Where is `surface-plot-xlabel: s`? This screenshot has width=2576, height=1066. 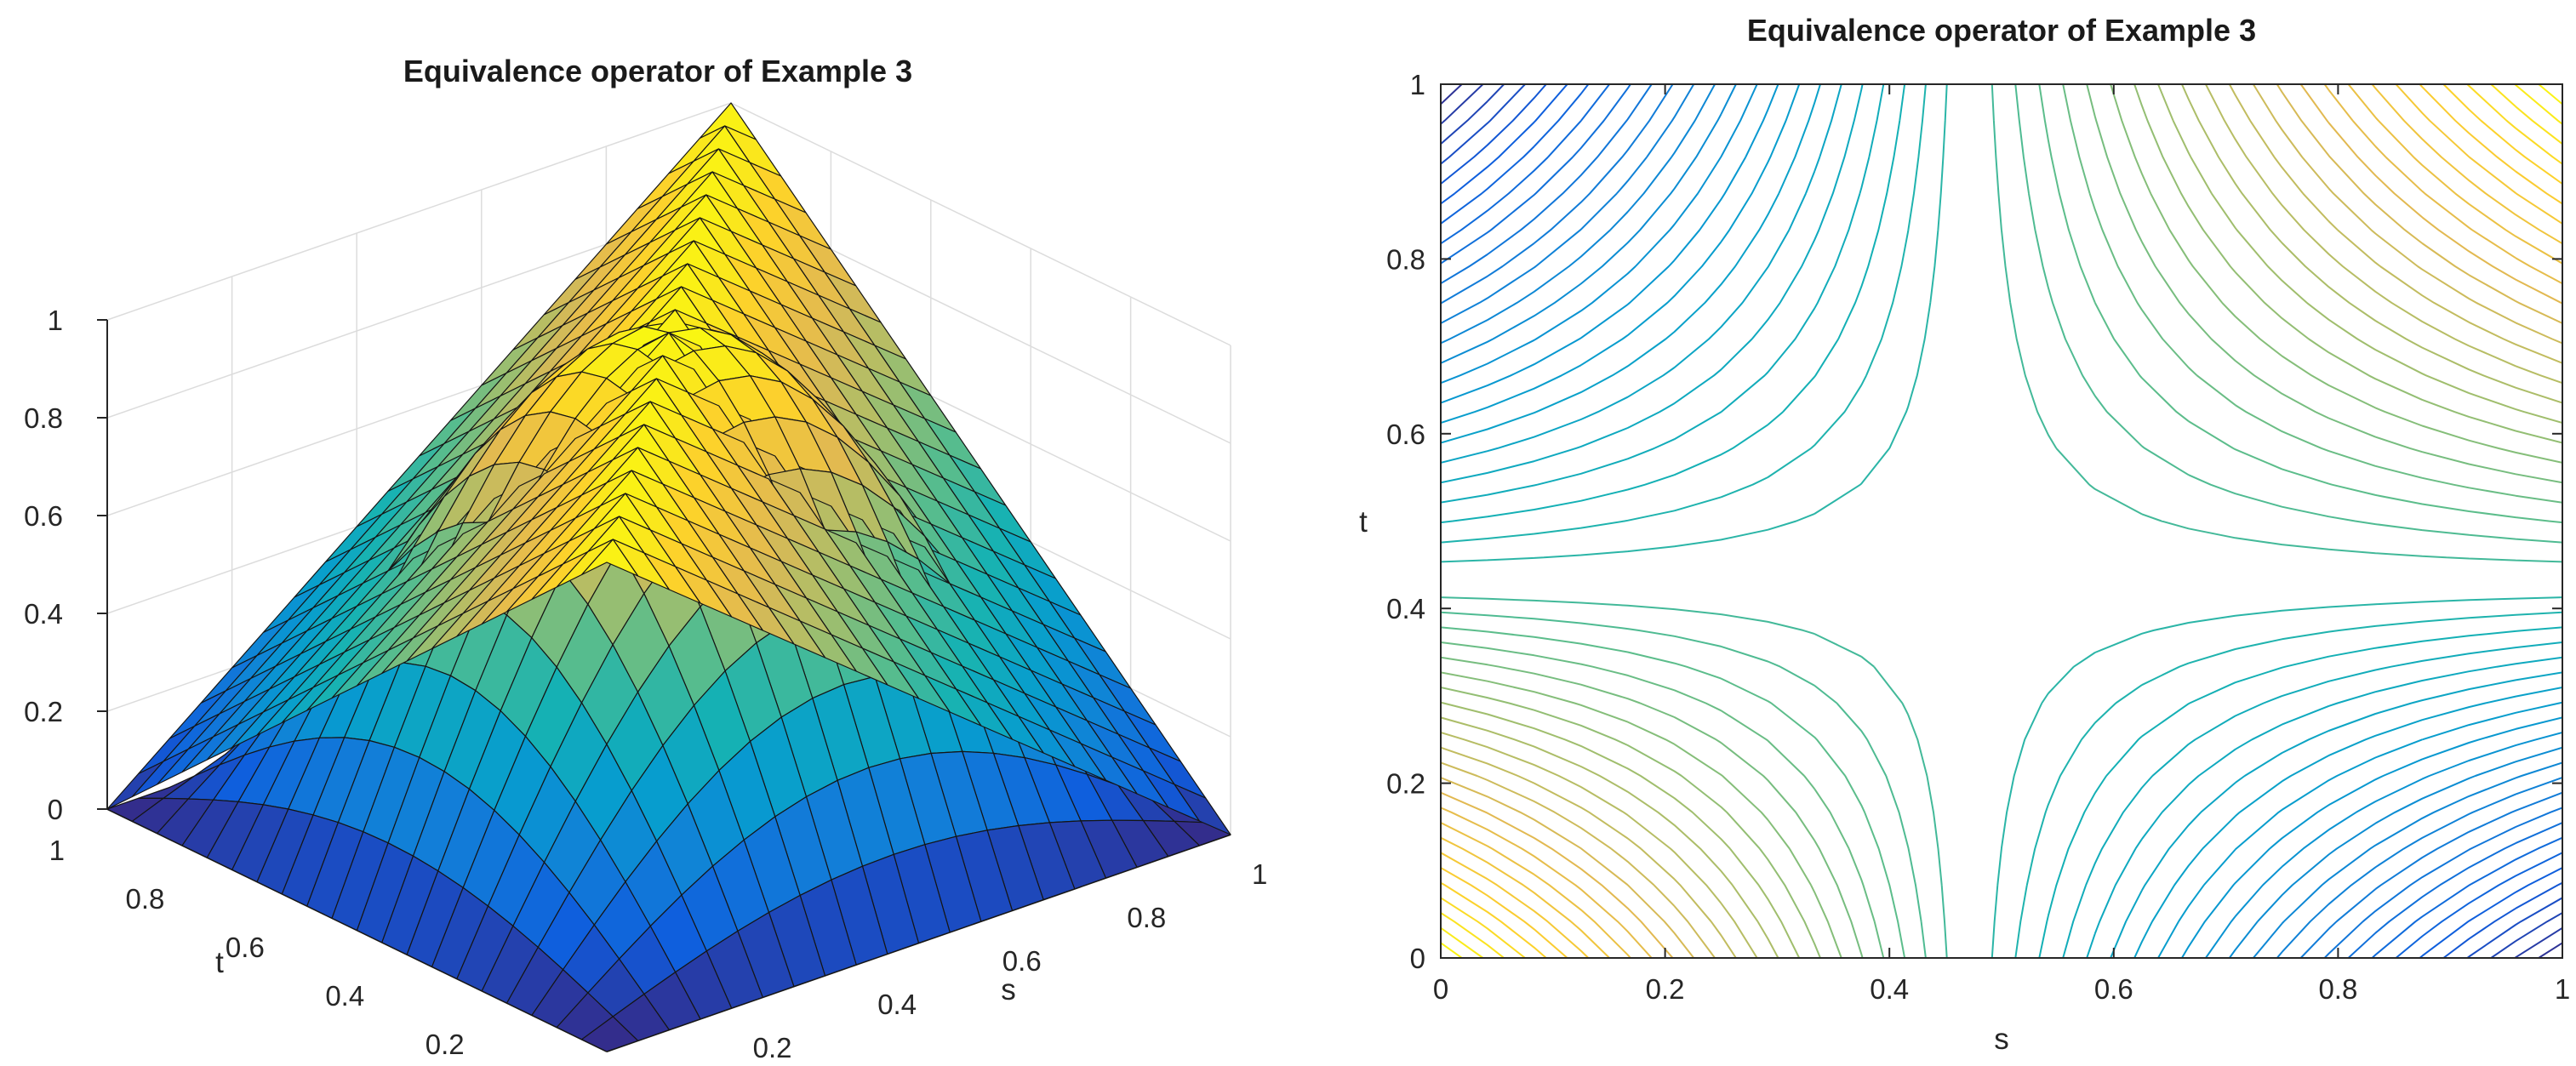
surface-plot-xlabel: s is located at coordinates (1008, 989).